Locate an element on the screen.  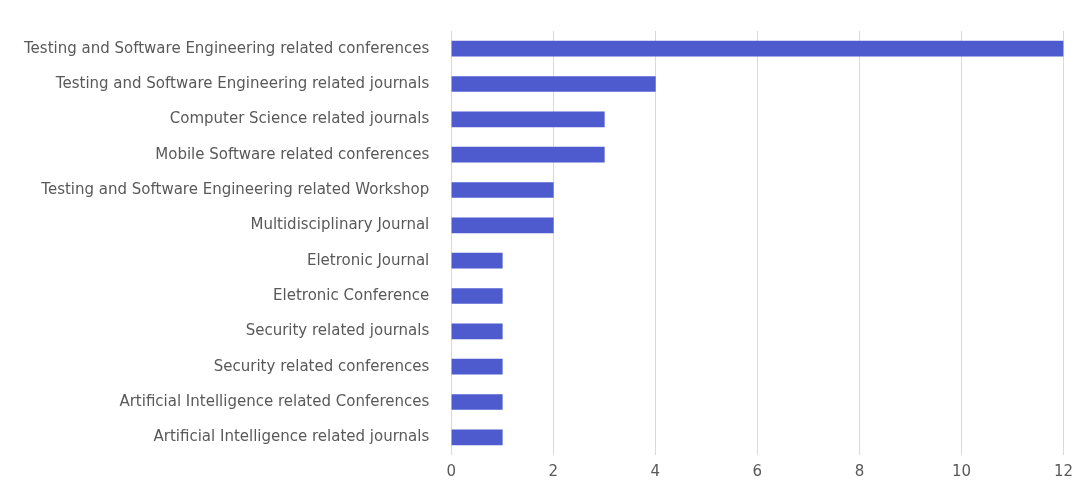
y-tick-label: Artificial Intelligence related Conferences is located at coordinates (274, 400).